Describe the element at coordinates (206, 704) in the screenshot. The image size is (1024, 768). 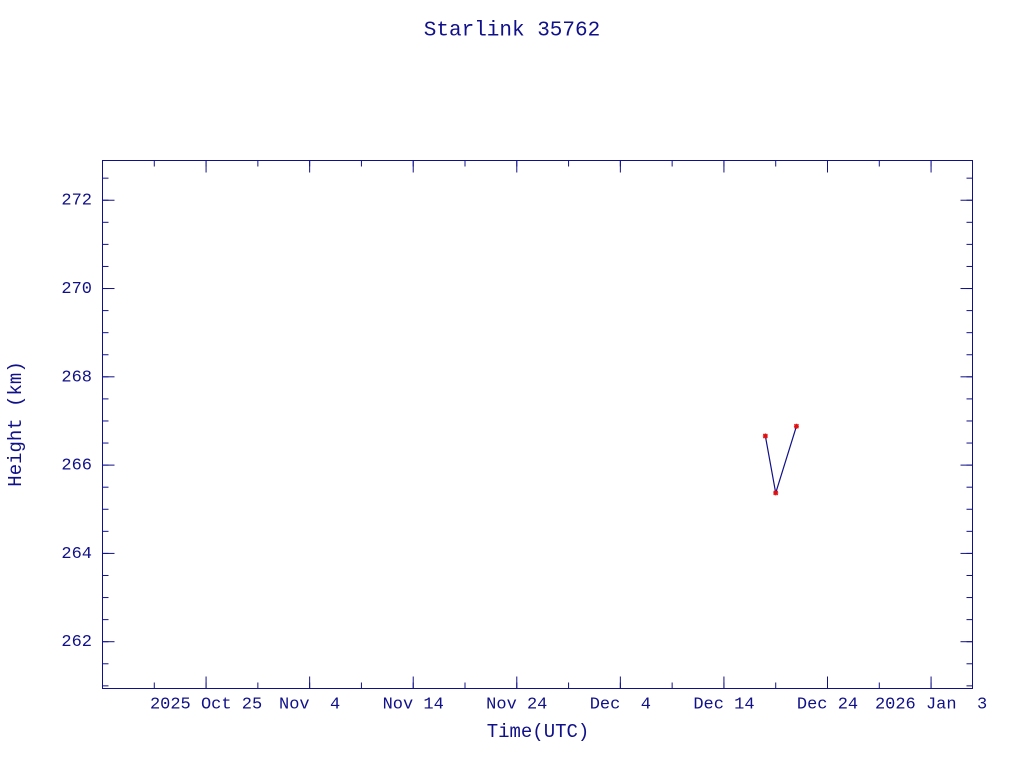
I see `x-tick-label: 2025 Oct 25` at that location.